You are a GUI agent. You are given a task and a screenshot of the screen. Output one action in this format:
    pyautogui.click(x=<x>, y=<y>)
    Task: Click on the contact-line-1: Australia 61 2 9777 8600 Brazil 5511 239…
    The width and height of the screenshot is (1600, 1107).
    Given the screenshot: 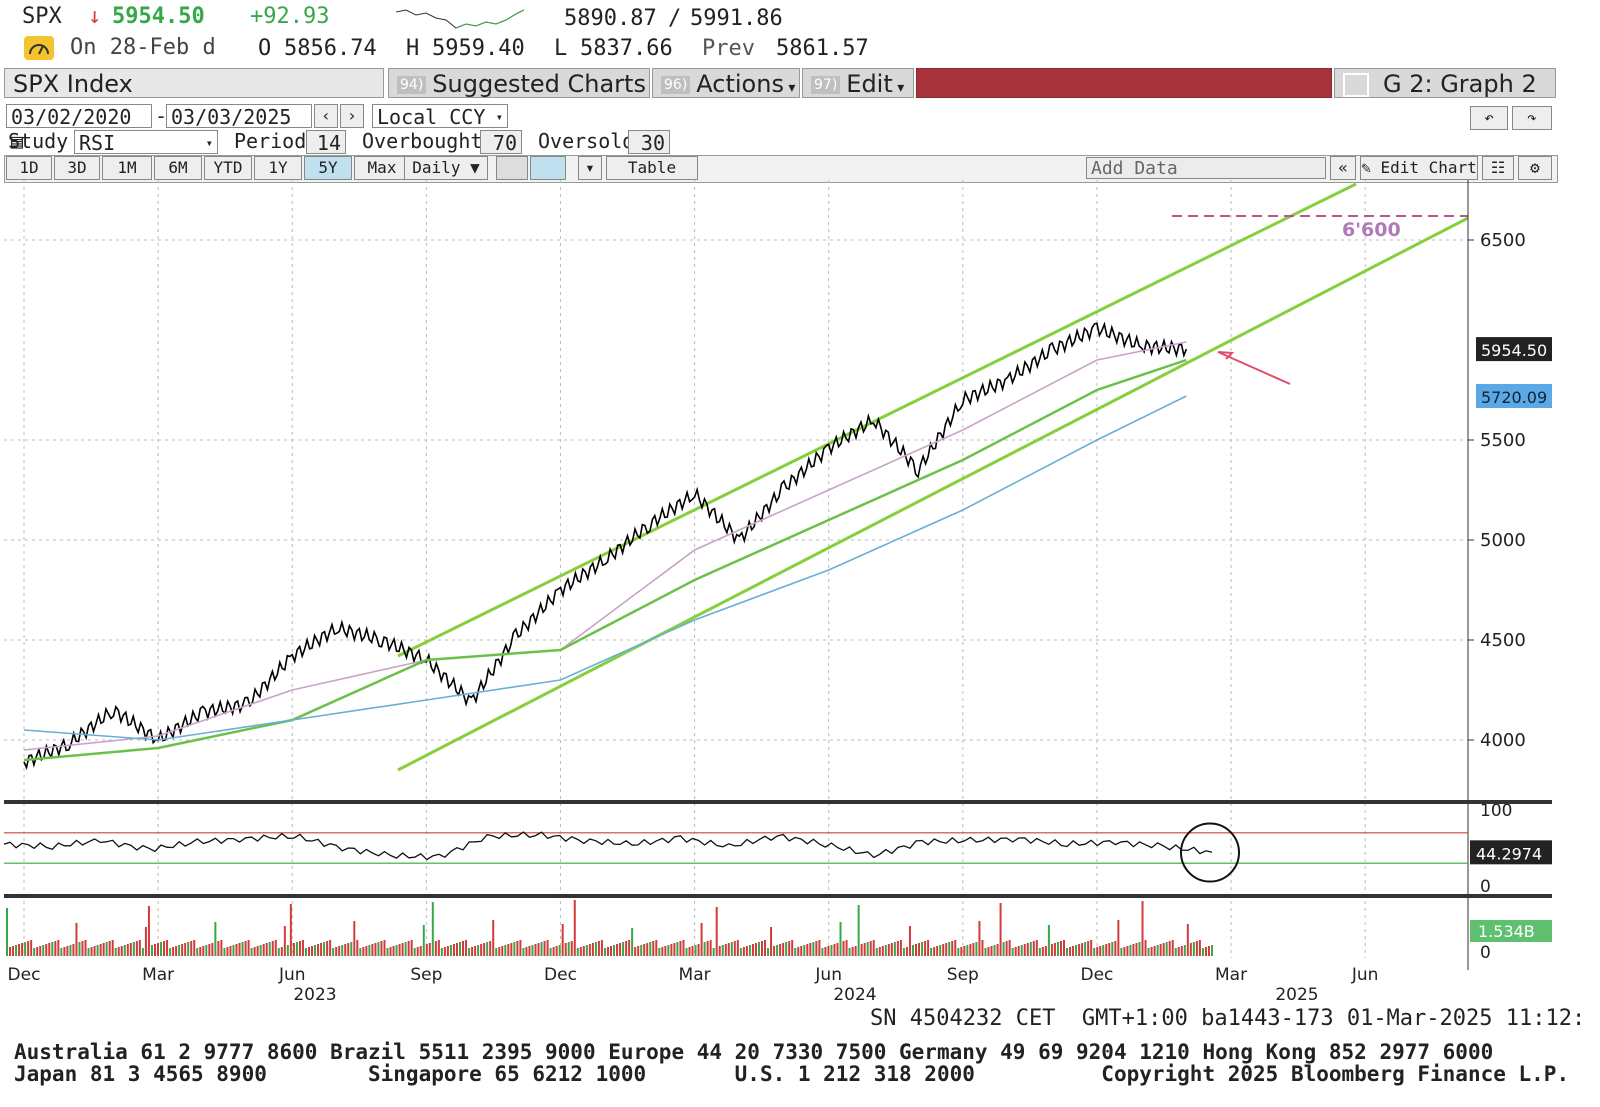 What is the action you would take?
    pyautogui.click(x=754, y=1052)
    